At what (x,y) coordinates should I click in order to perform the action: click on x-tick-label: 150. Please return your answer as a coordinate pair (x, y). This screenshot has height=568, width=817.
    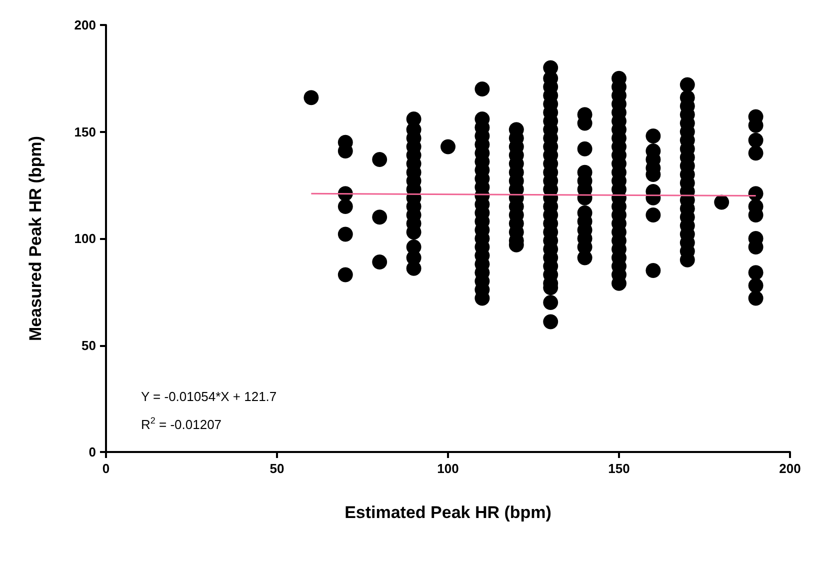
    Looking at the image, I should click on (619, 468).